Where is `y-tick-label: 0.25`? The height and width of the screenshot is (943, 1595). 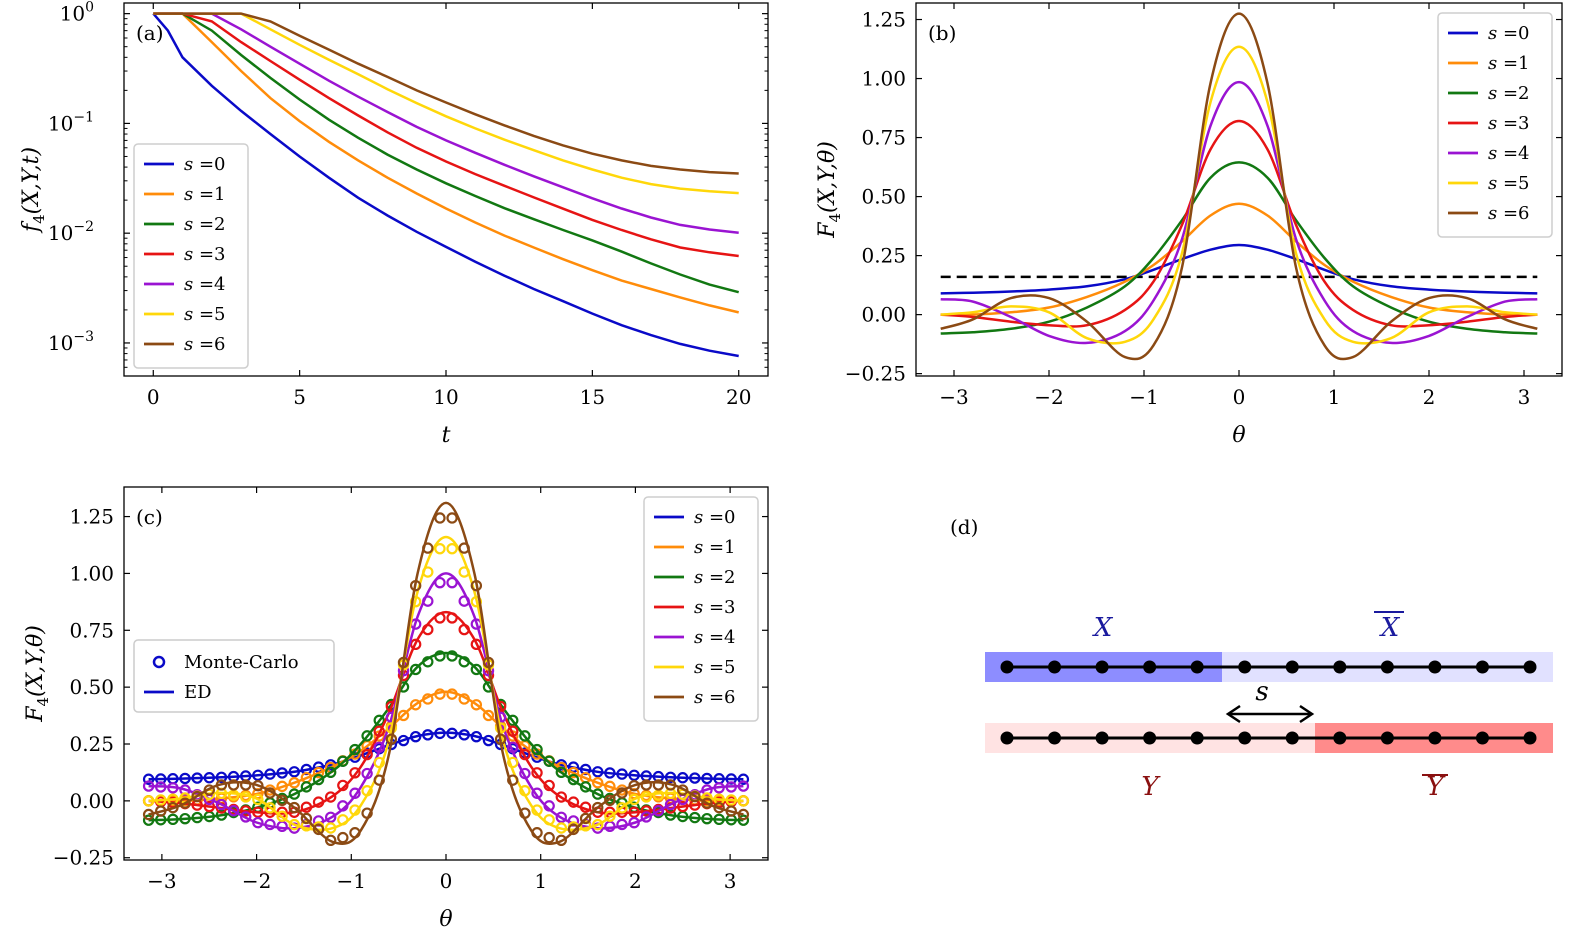 y-tick-label: 0.25 is located at coordinates (883, 256).